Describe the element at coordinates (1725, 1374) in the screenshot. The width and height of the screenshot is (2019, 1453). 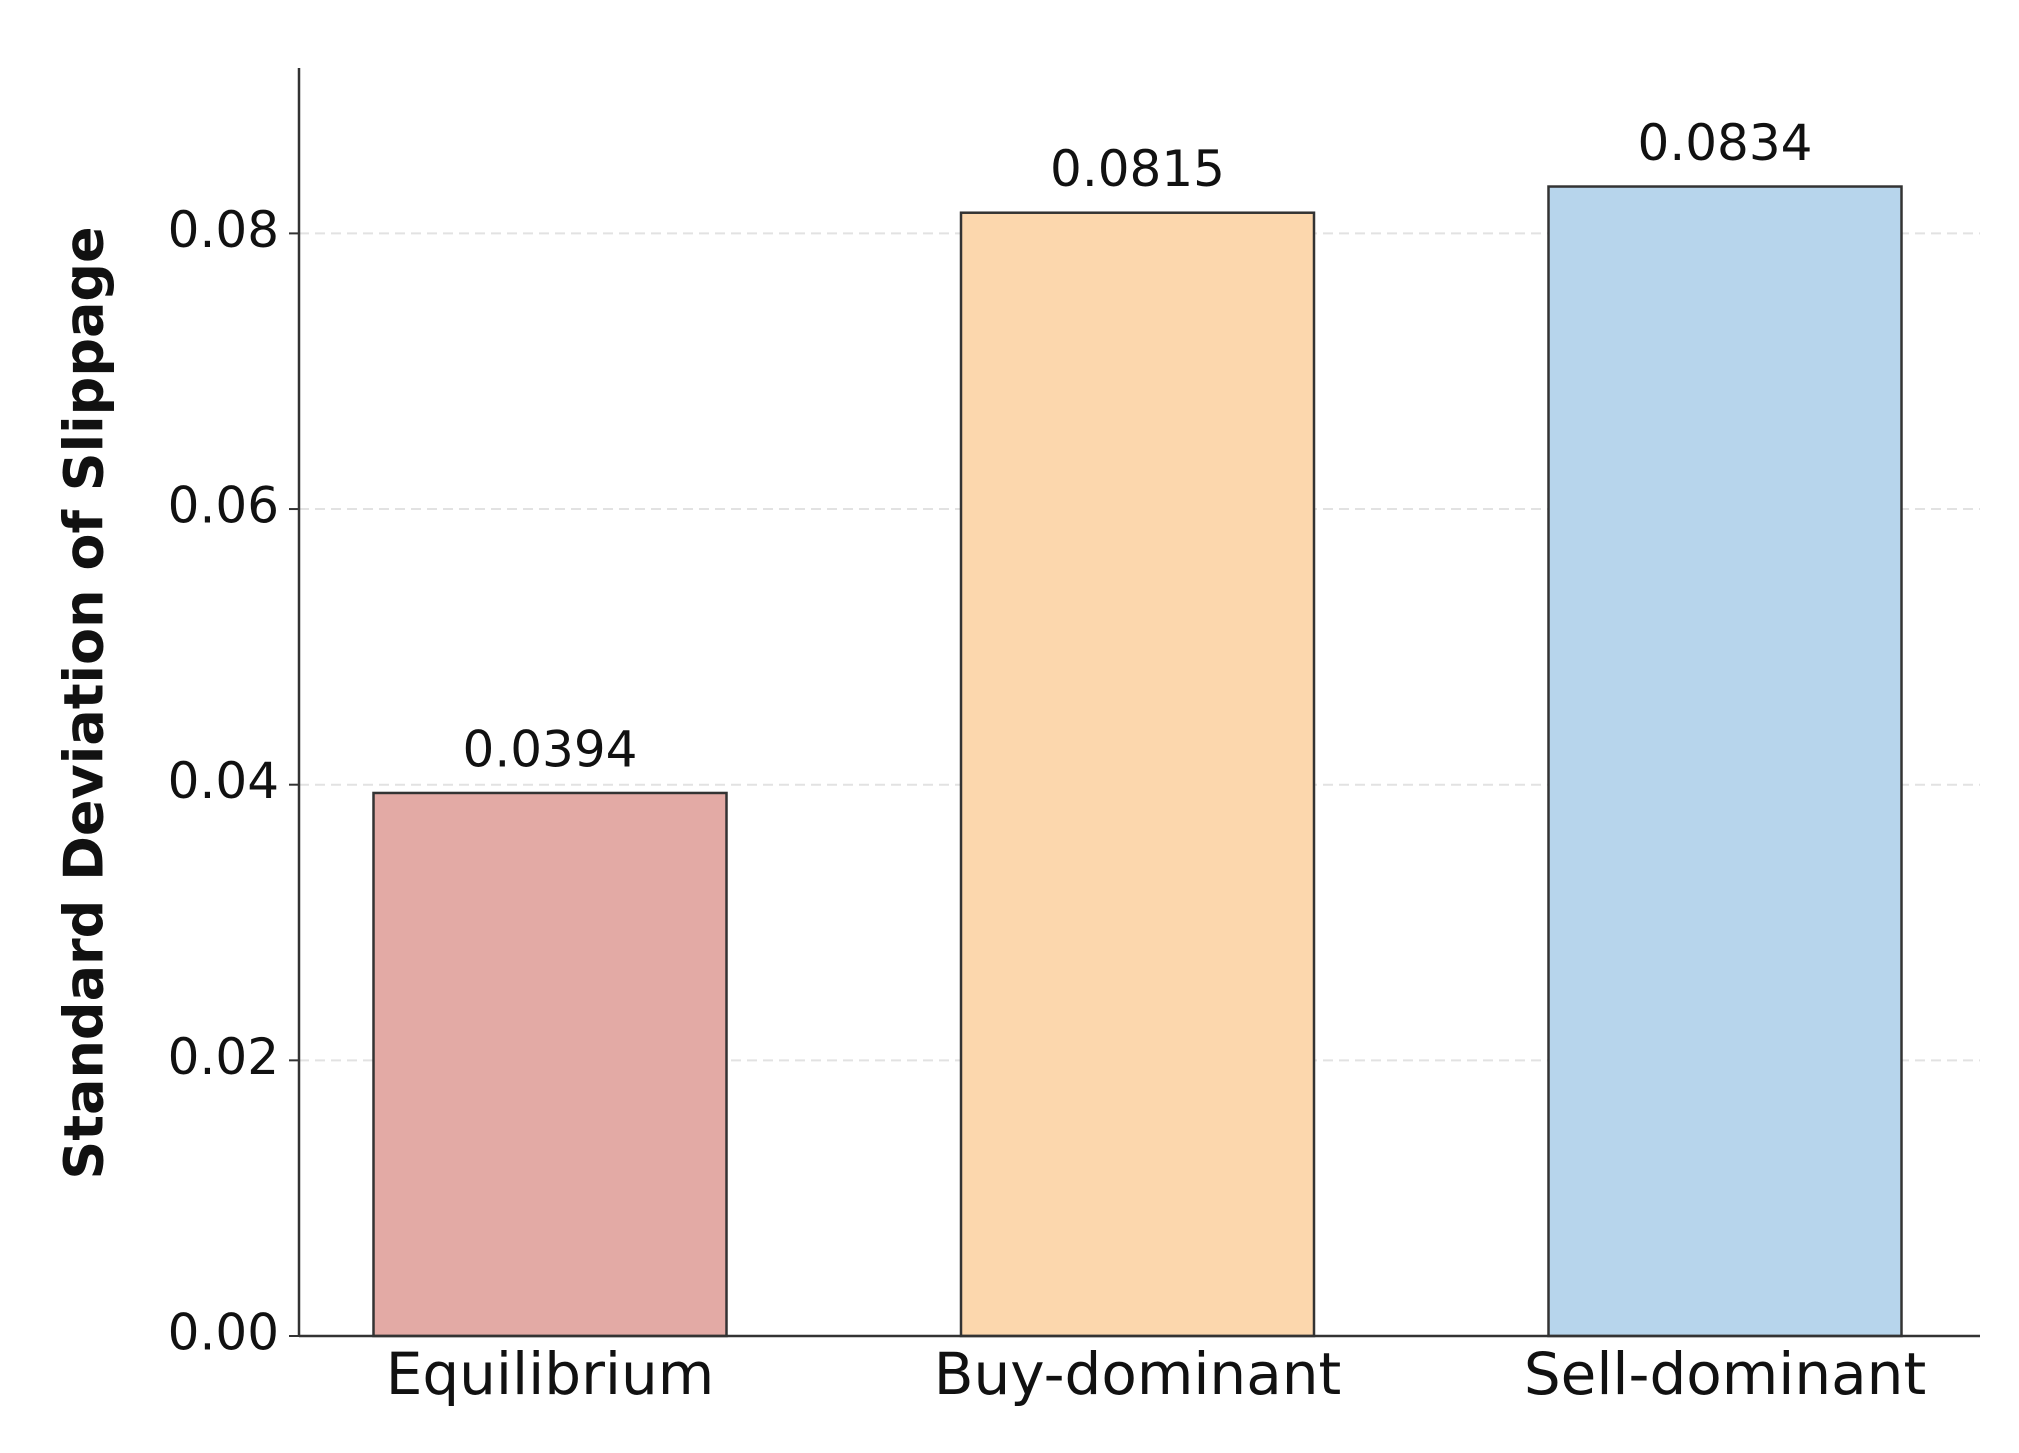
I see `x-tick-label: Sell-dominant` at that location.